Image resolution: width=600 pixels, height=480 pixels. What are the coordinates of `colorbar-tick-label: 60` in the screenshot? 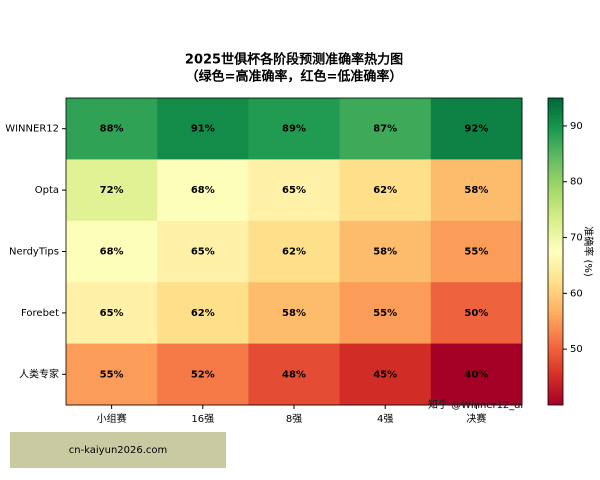 It's located at (576, 293).